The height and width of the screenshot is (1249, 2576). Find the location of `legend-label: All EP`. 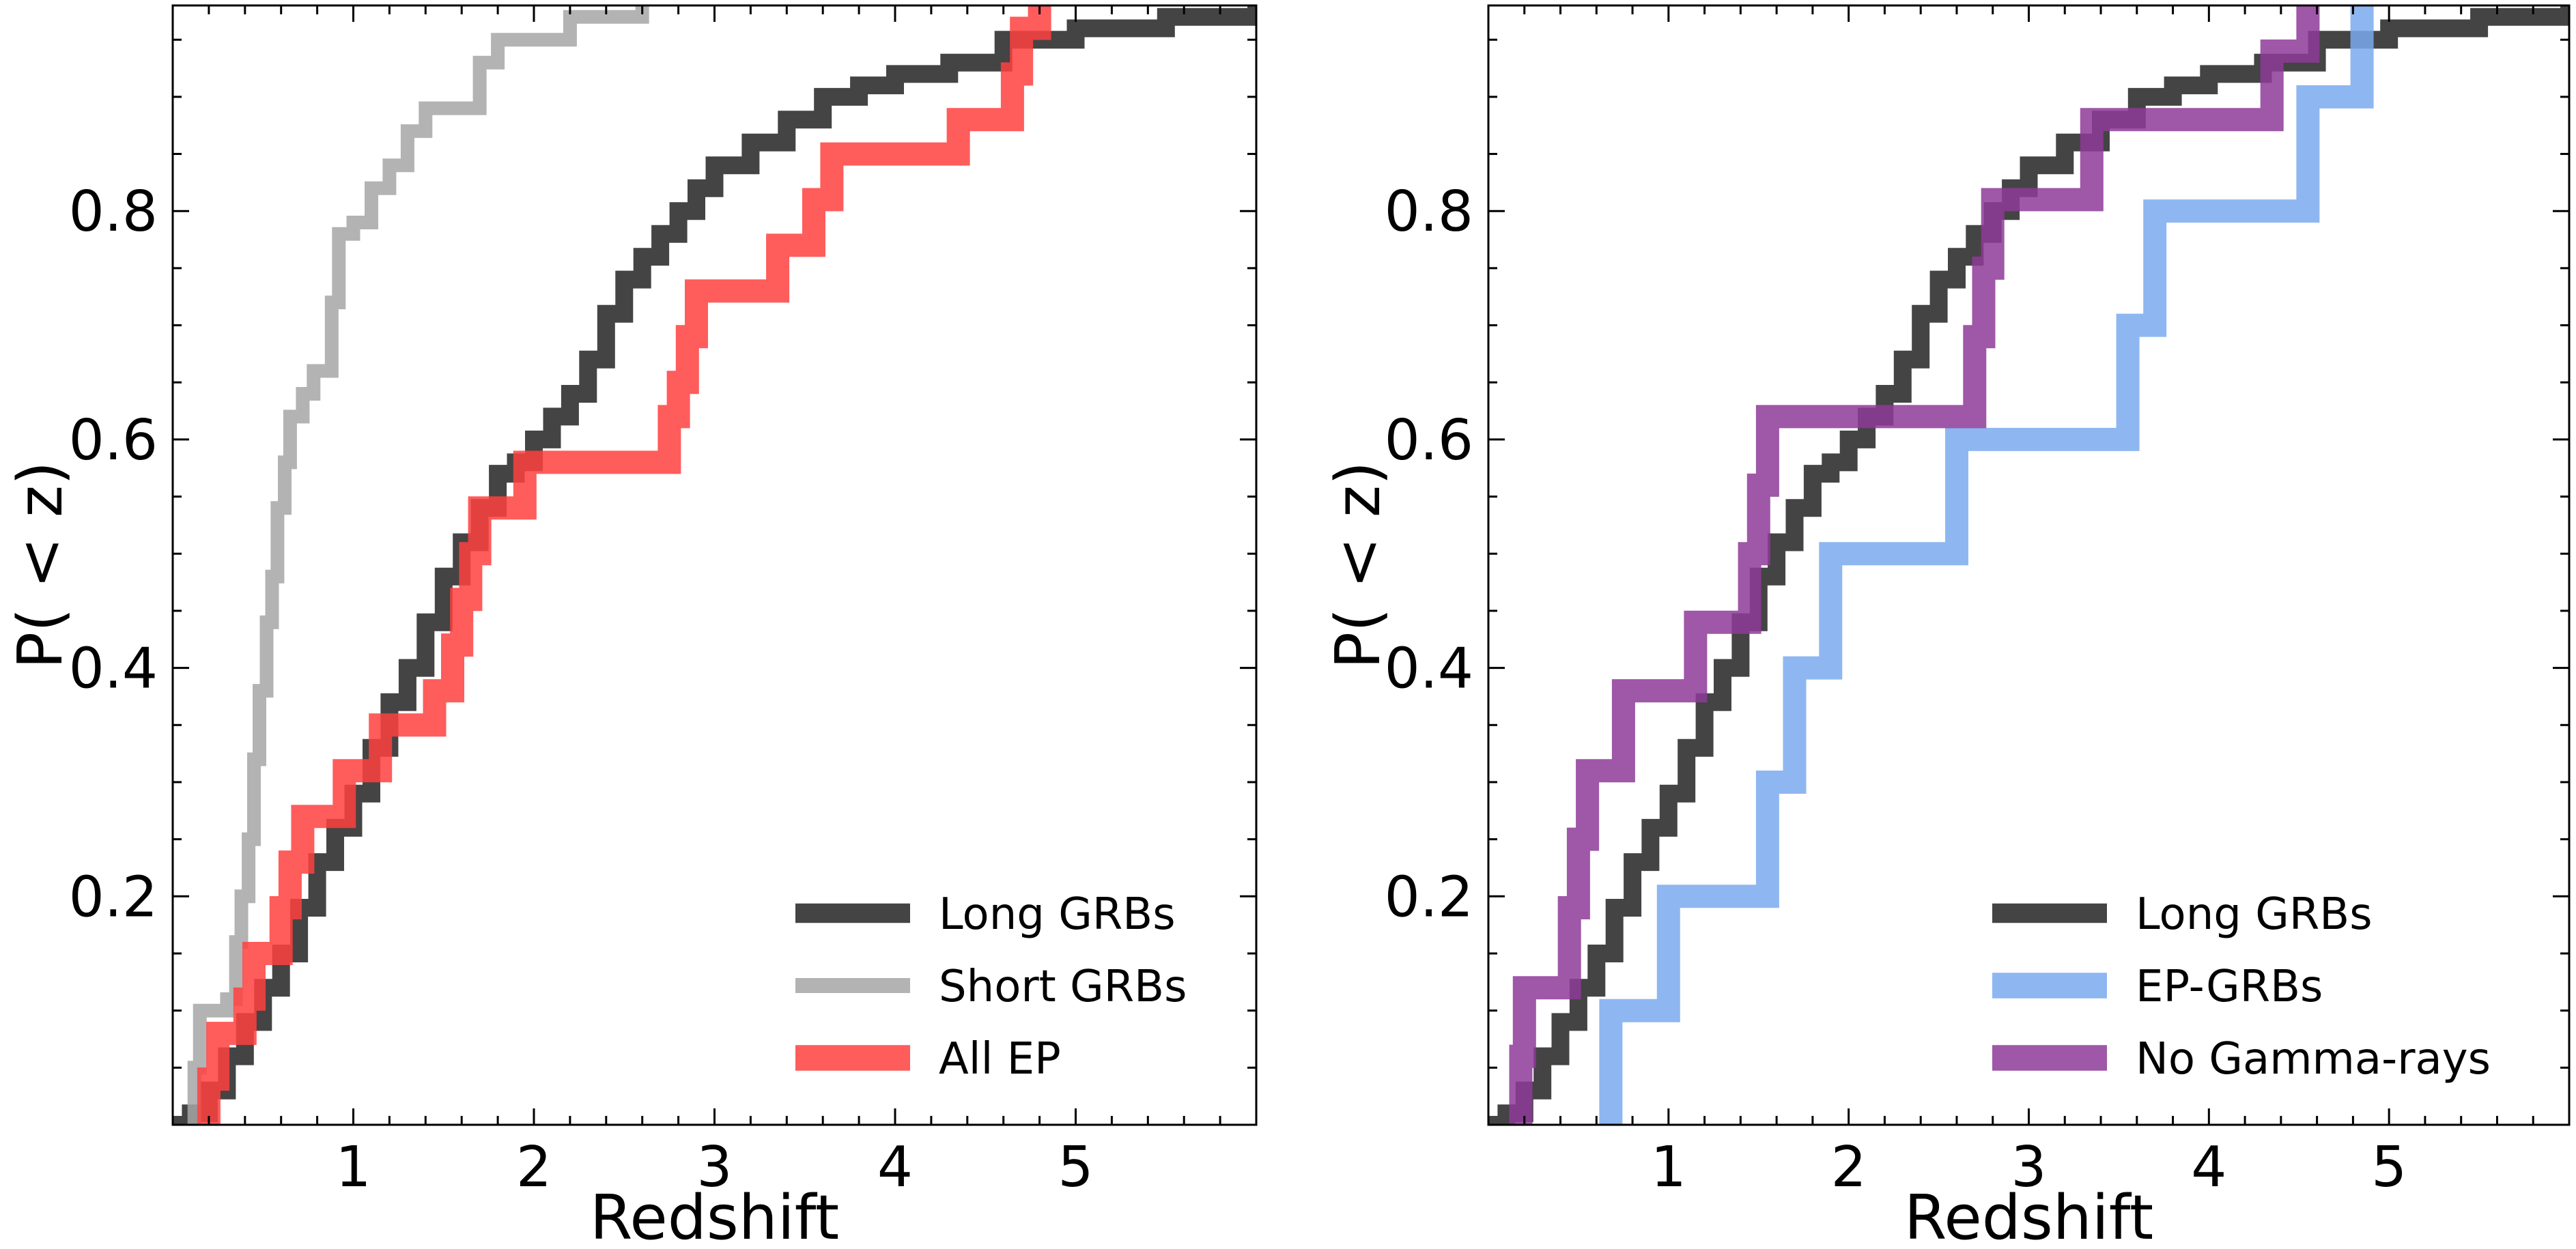

legend-label: All EP is located at coordinates (1000, 1059).